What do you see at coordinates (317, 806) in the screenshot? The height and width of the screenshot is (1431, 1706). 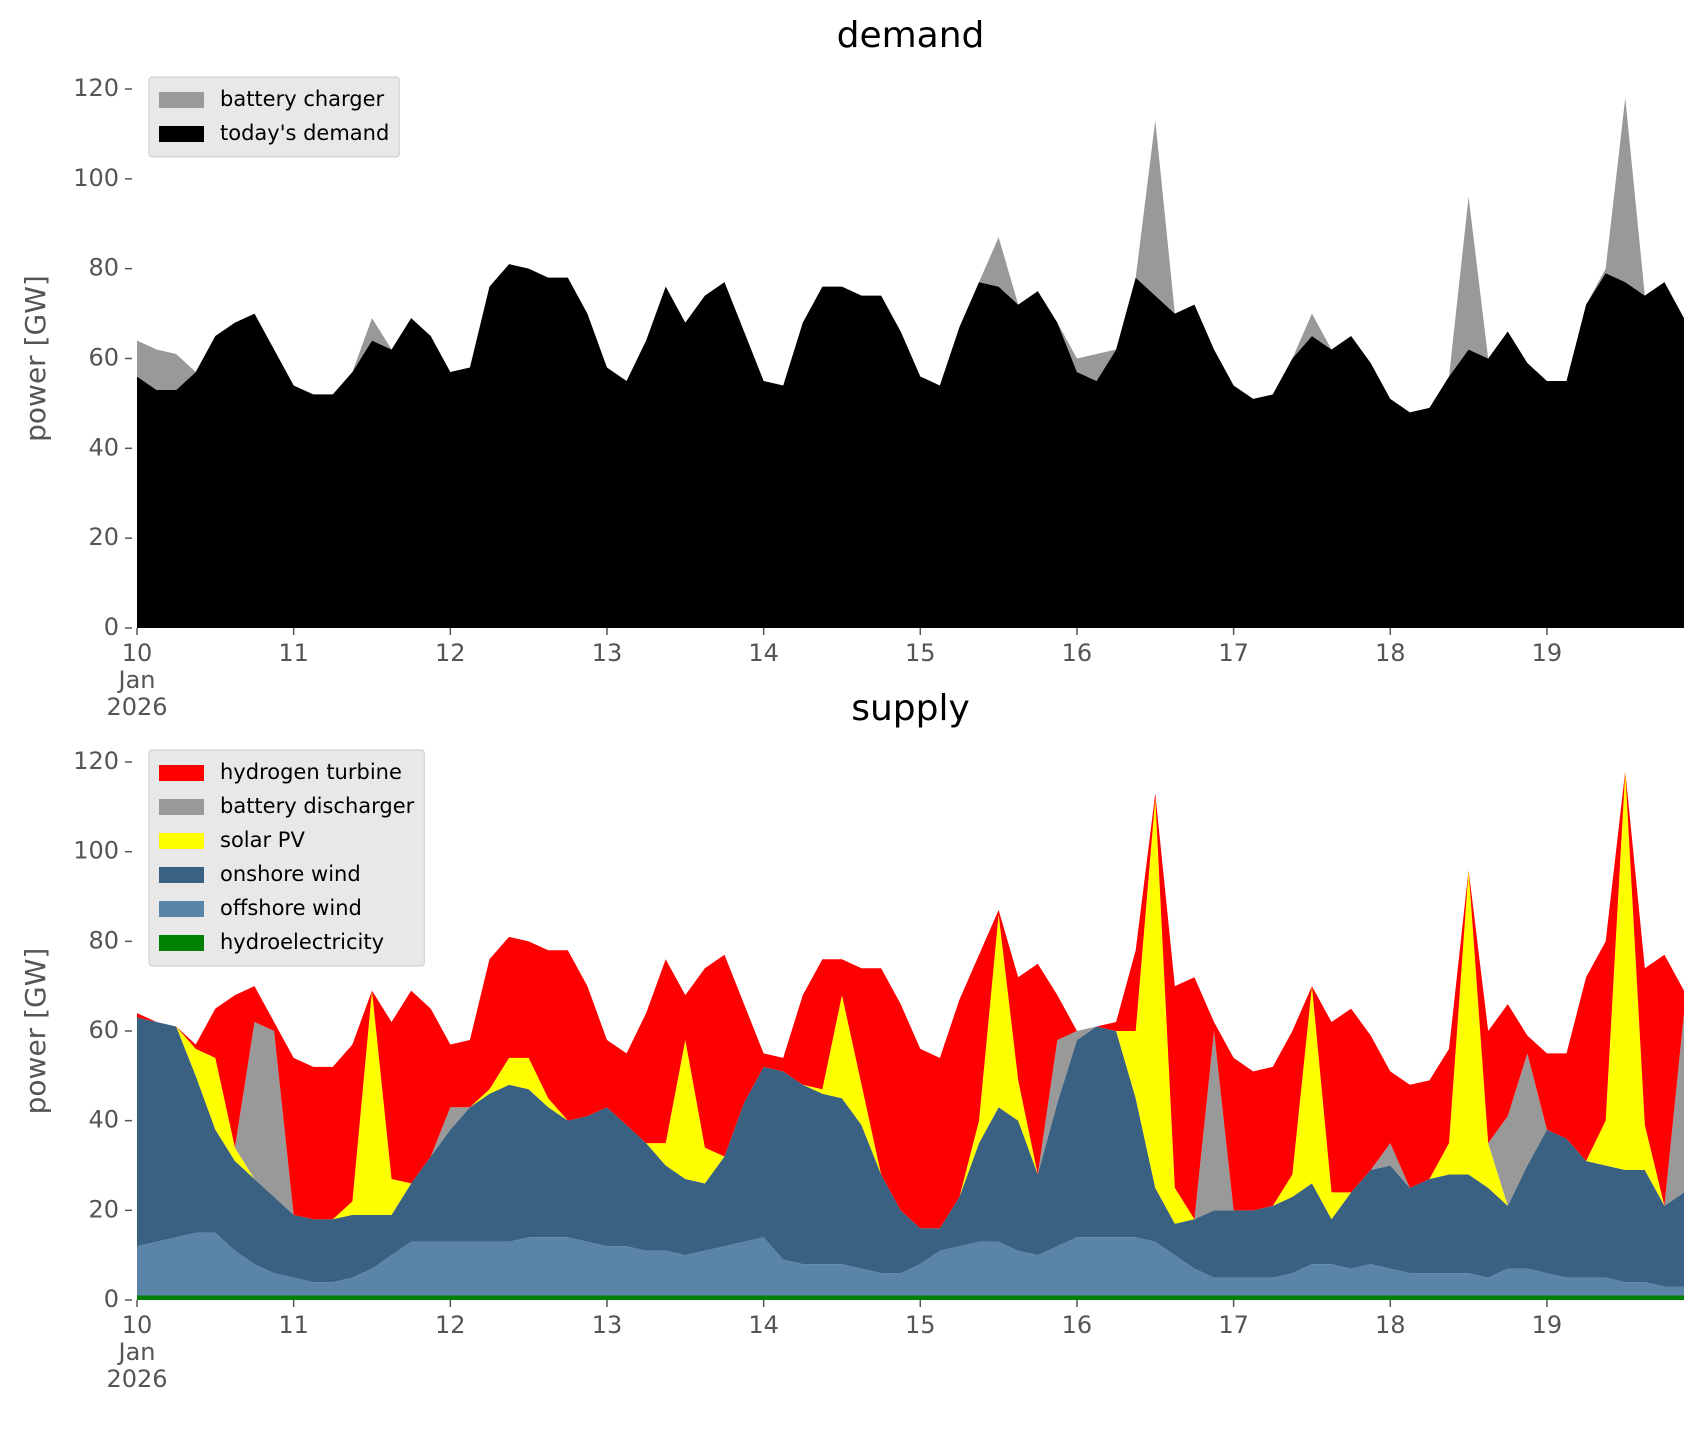 I see `legend-label: battery discharger` at bounding box center [317, 806].